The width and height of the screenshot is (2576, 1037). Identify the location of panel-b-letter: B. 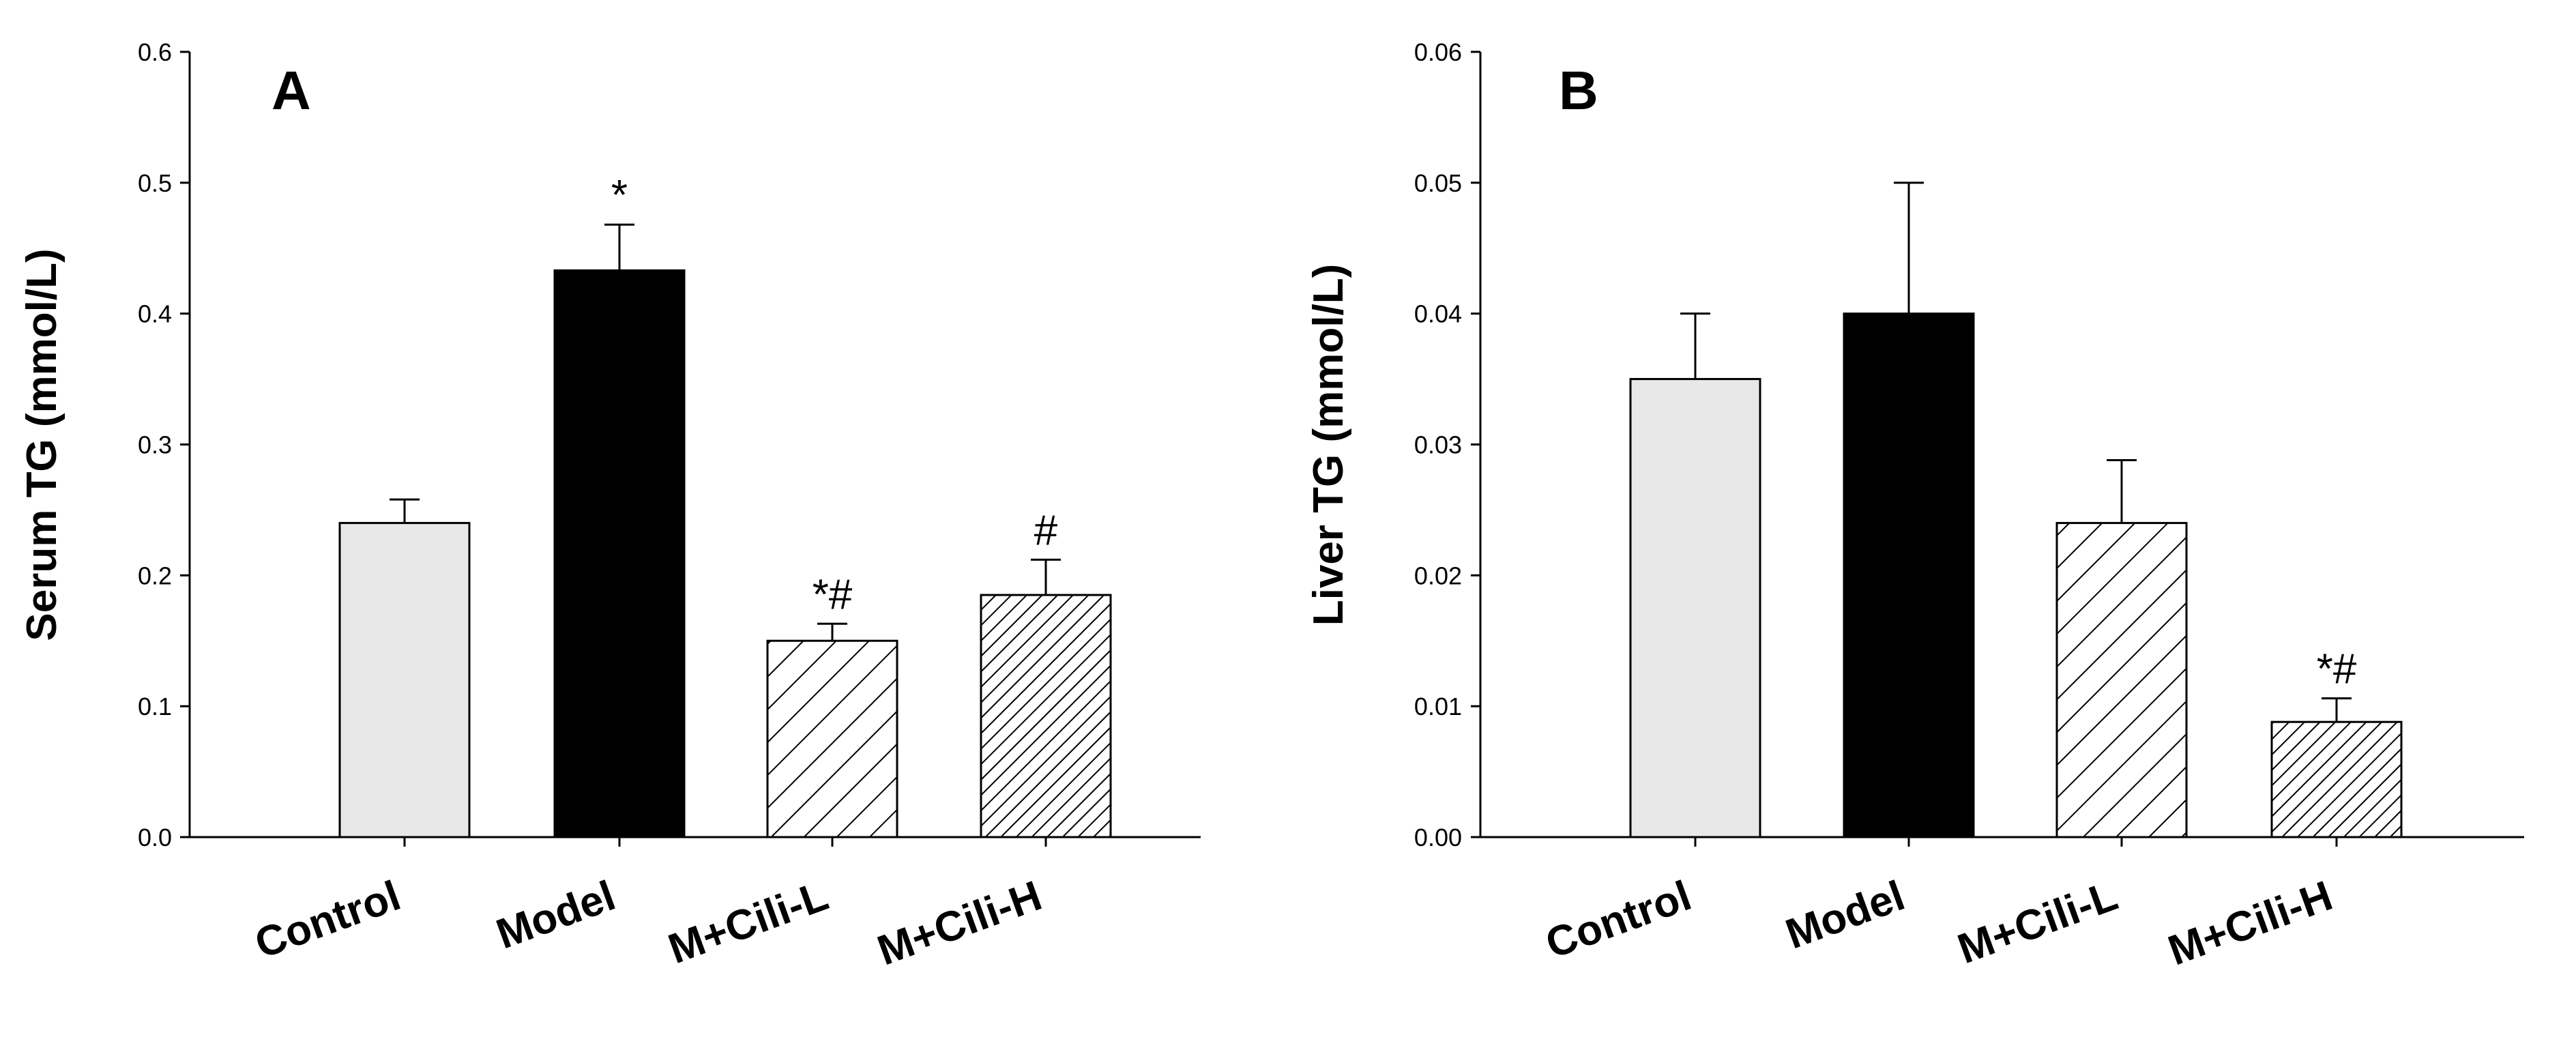
(1578, 90).